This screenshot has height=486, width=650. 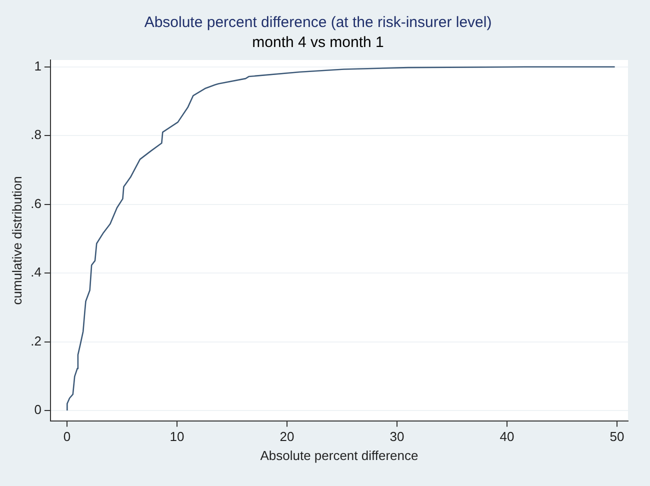 What do you see at coordinates (177, 436) in the screenshot?
I see `x-tick-label: 10` at bounding box center [177, 436].